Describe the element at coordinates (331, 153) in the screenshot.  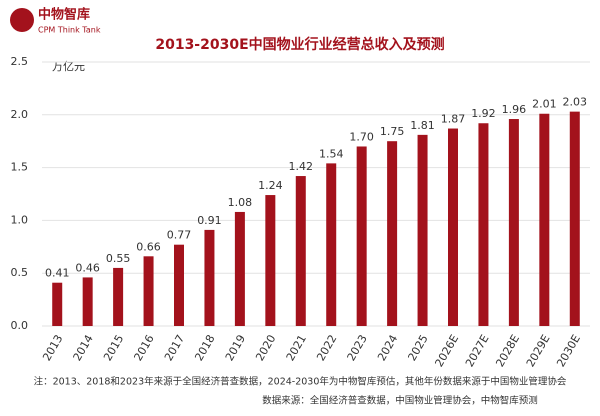
I see `value-label: 1.54` at that location.